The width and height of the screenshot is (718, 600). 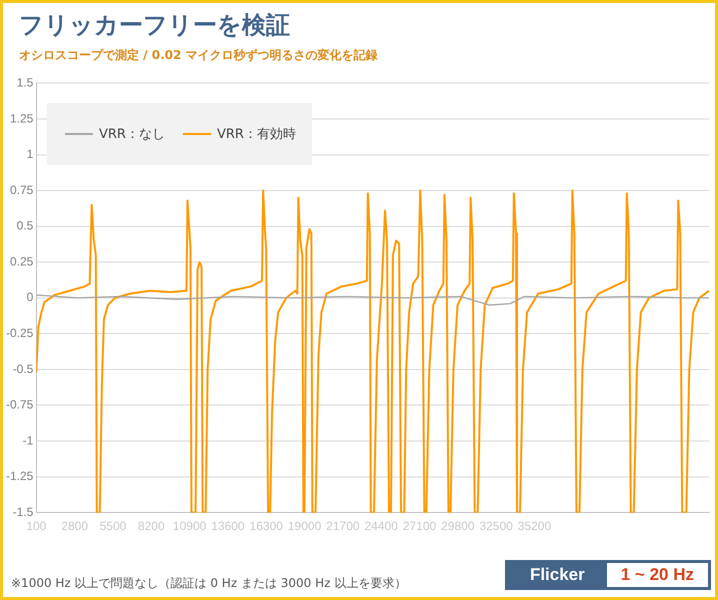 What do you see at coordinates (30, 154) in the screenshot?
I see `y-tick-label: 1` at bounding box center [30, 154].